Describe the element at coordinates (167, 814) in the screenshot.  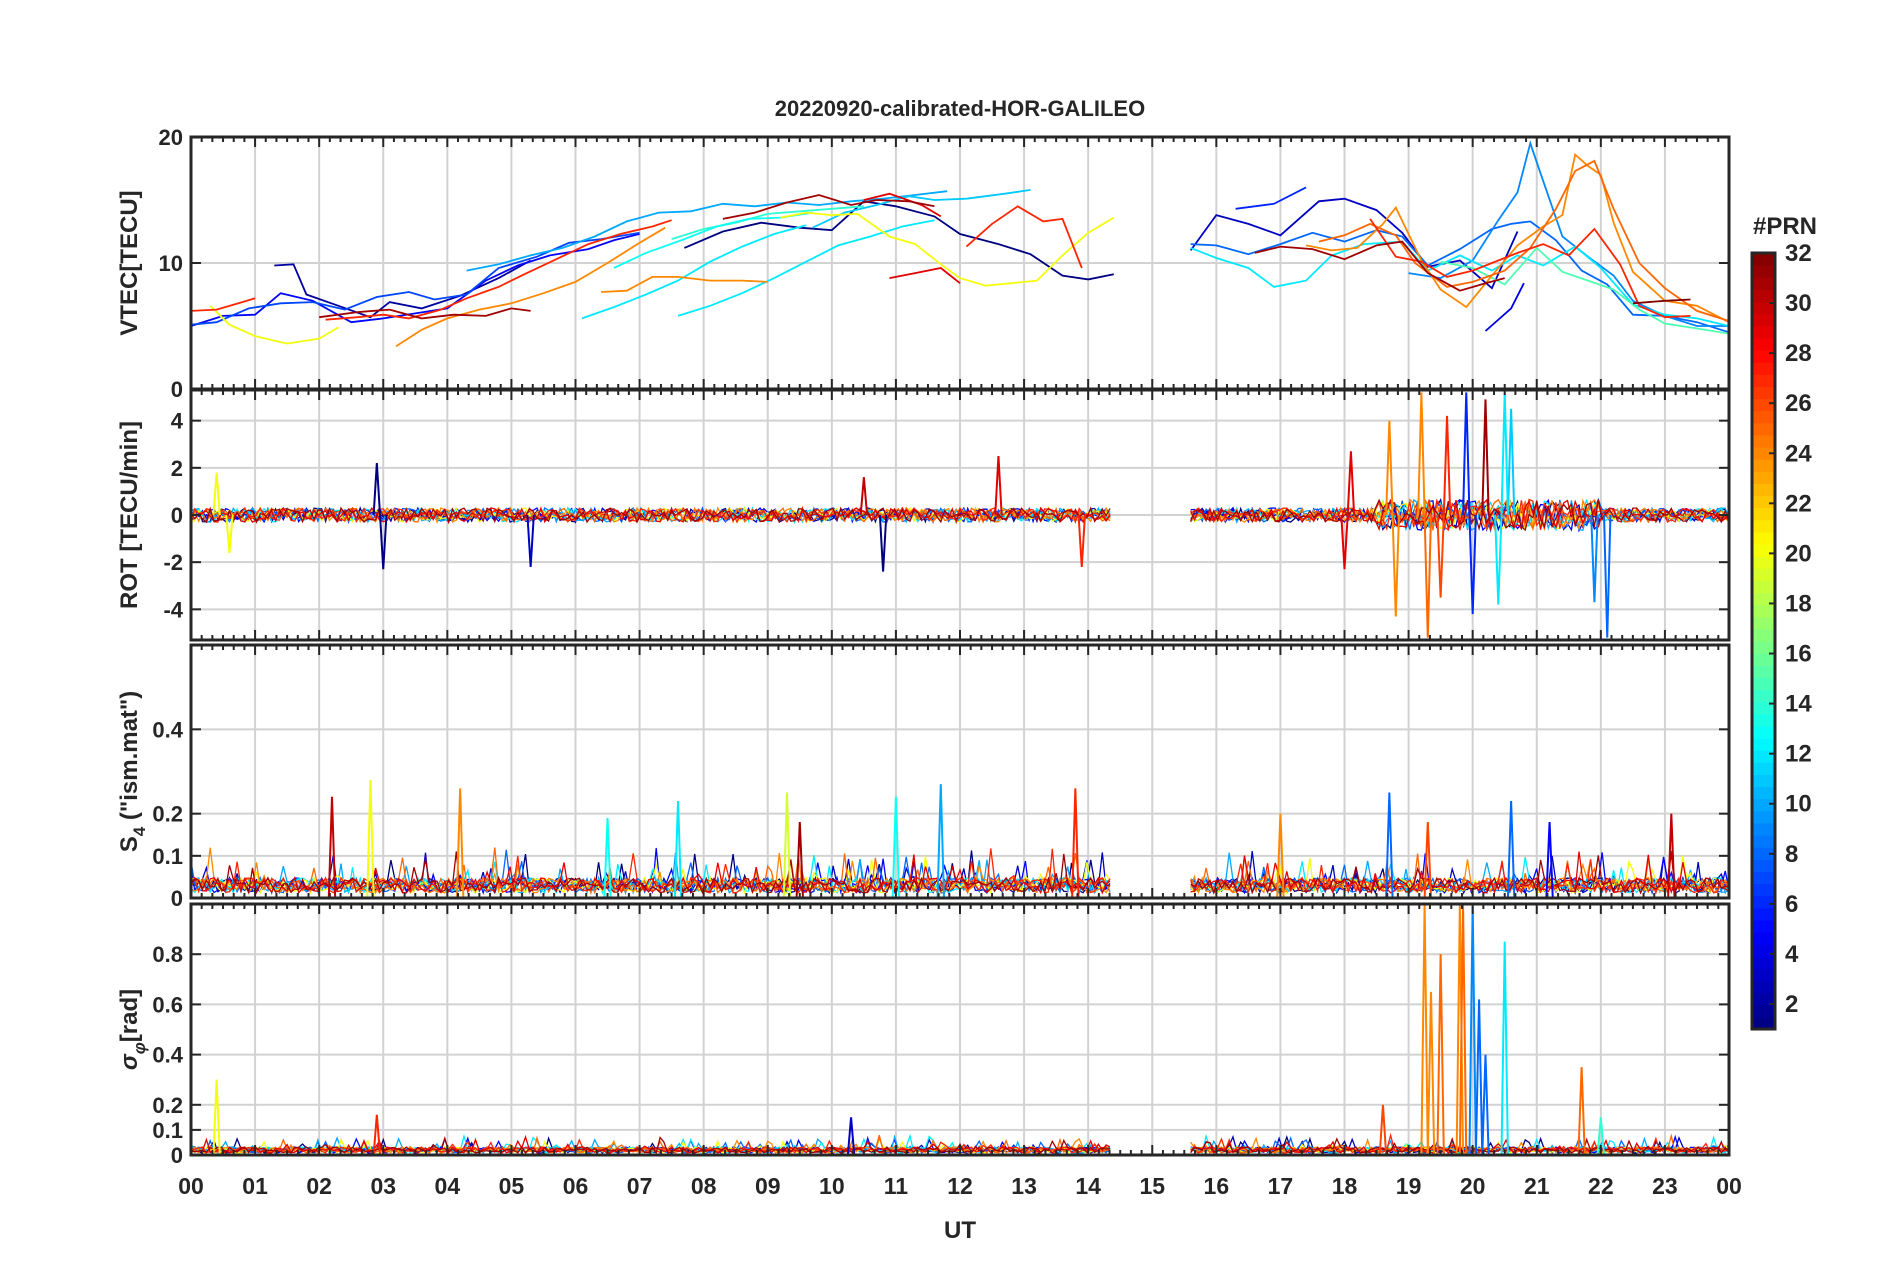
I see `y-tick-label: 0.2` at that location.